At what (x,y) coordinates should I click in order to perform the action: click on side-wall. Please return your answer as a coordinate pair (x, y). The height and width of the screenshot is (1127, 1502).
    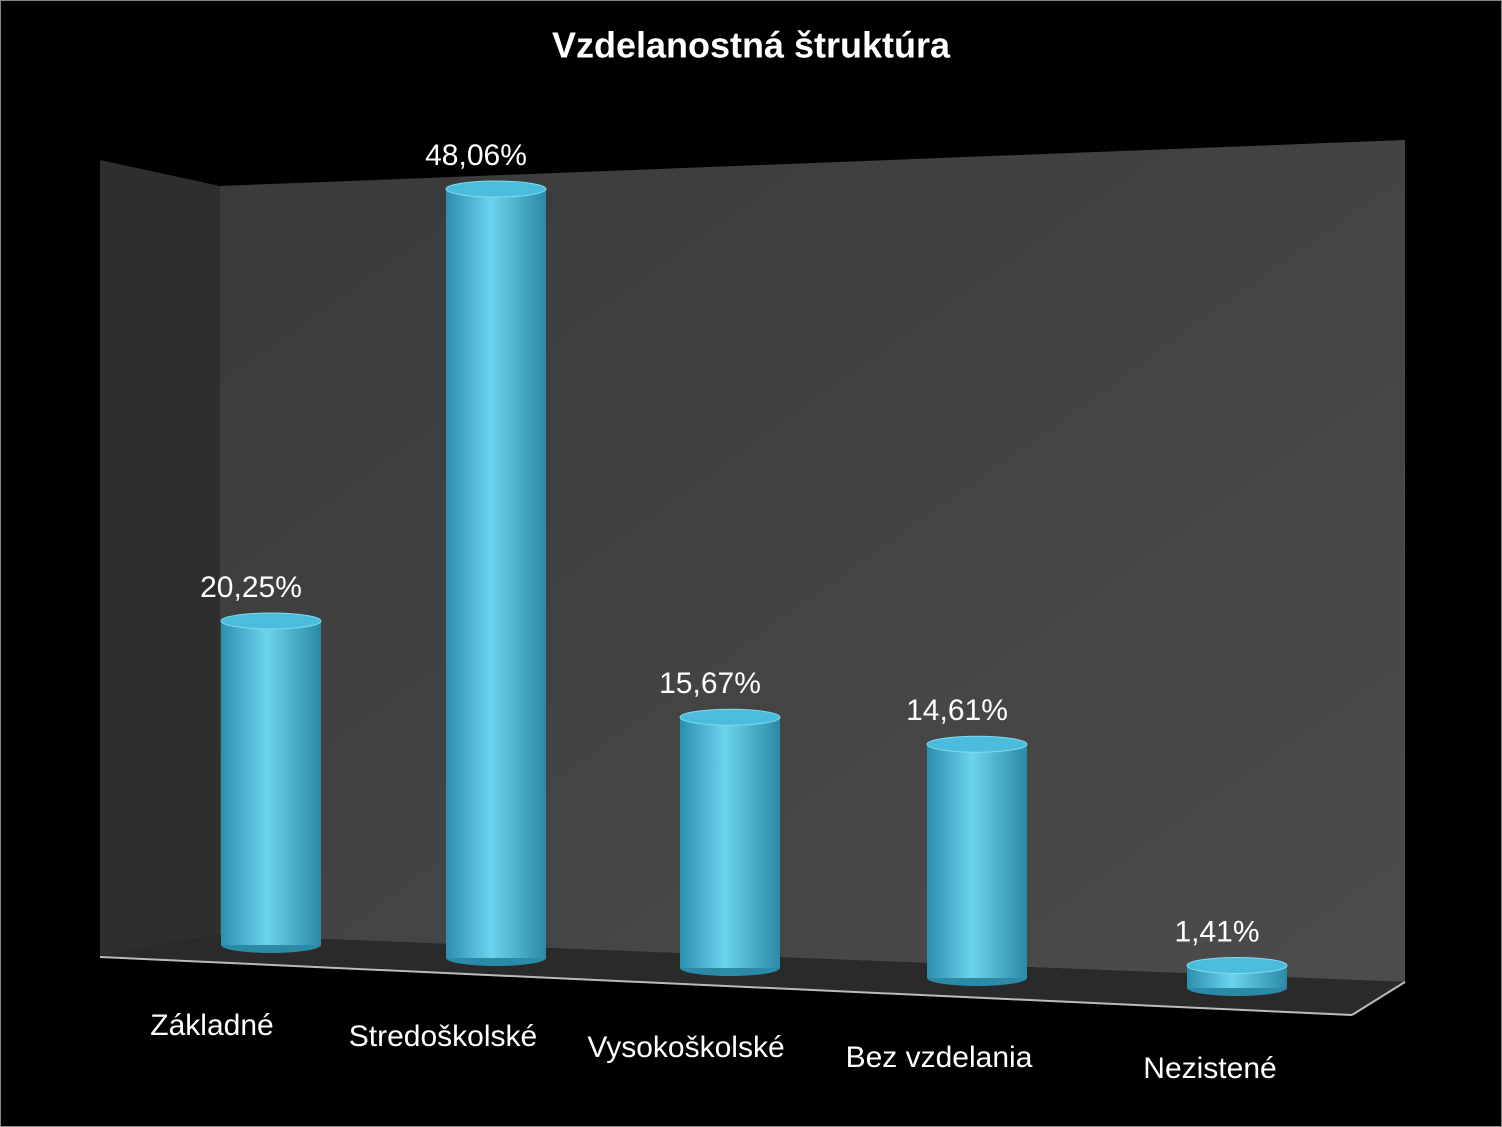
    Looking at the image, I should click on (160, 558).